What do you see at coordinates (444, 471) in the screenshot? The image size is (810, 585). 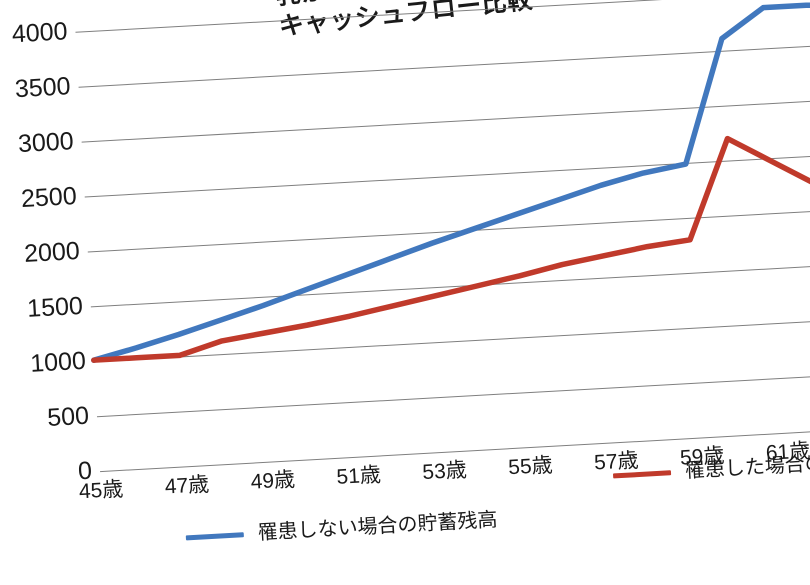 I see `x-axis-tick-label: 53歳` at bounding box center [444, 471].